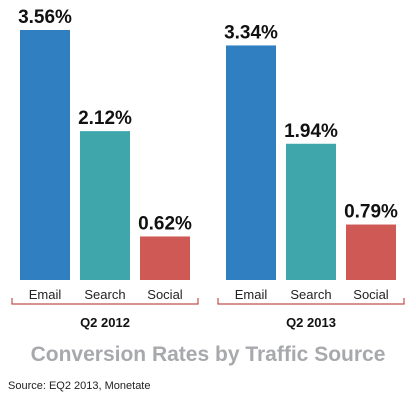 The image size is (416, 402). What do you see at coordinates (311, 322) in the screenshot?
I see `group-label-2: Q2 2013` at bounding box center [311, 322].